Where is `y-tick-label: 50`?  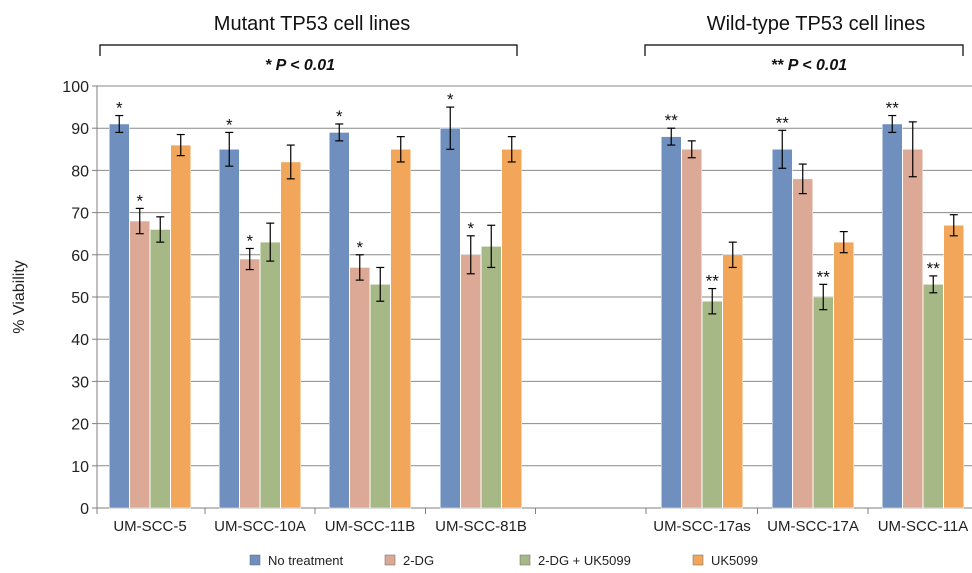 y-tick-label: 50 is located at coordinates (80, 298).